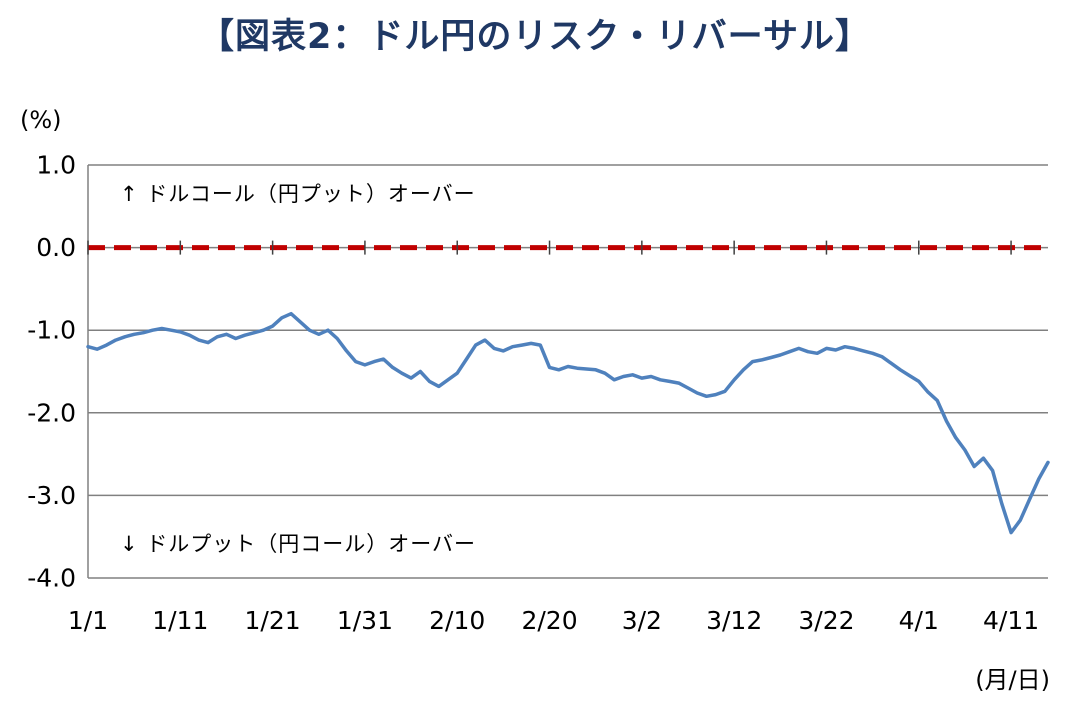  I want to click on x-tick-label: 1/31, so click(365, 620).